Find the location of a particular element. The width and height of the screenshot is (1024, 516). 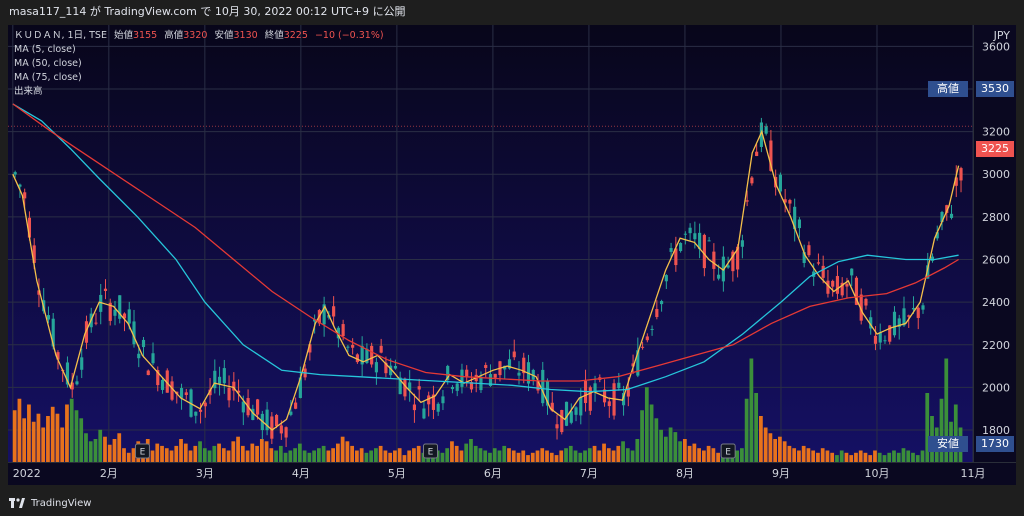

legend-ma75: MA (75, close) is located at coordinates (48, 77).